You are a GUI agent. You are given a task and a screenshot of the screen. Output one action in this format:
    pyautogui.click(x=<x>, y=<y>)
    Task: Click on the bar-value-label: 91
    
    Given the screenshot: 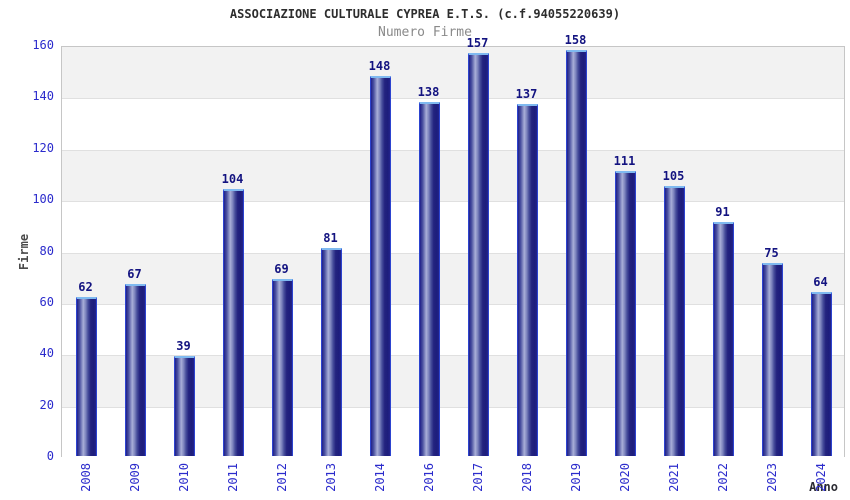 What is the action you would take?
    pyautogui.click(x=722, y=212)
    